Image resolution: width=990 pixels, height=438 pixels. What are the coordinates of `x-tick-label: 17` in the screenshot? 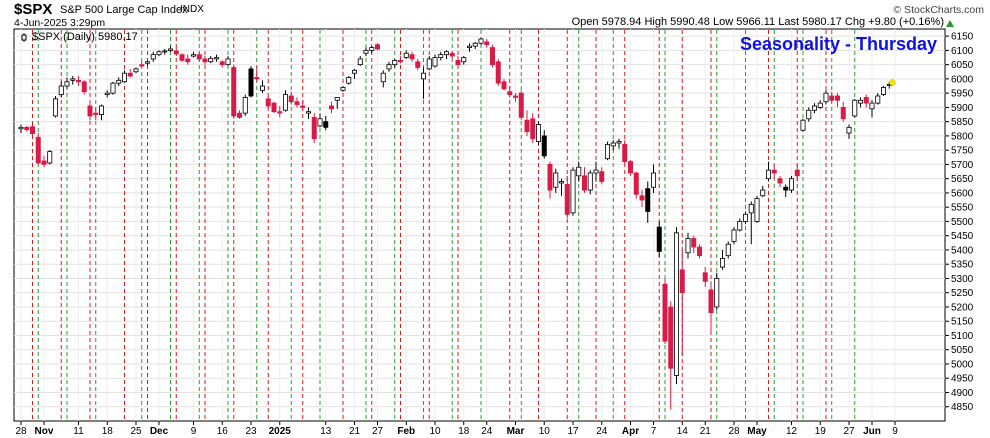 It's located at (573, 431).